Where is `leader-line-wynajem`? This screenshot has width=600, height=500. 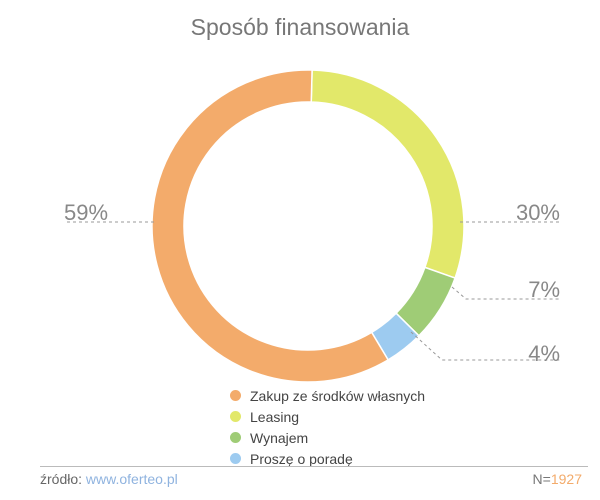 leader-line-wynajem is located at coordinates (505, 293).